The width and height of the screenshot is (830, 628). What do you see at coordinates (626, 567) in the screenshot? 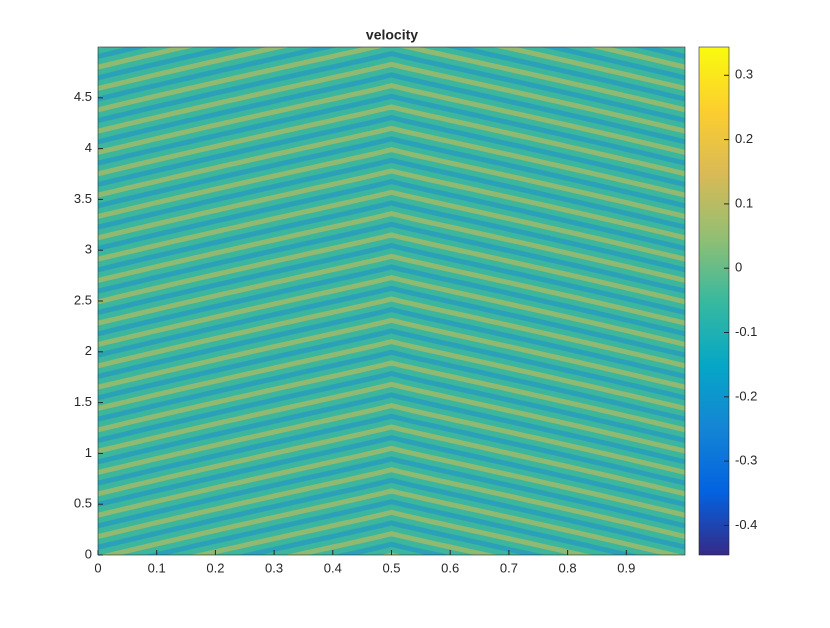
I see `x-tick-label: 0.9` at bounding box center [626, 567].